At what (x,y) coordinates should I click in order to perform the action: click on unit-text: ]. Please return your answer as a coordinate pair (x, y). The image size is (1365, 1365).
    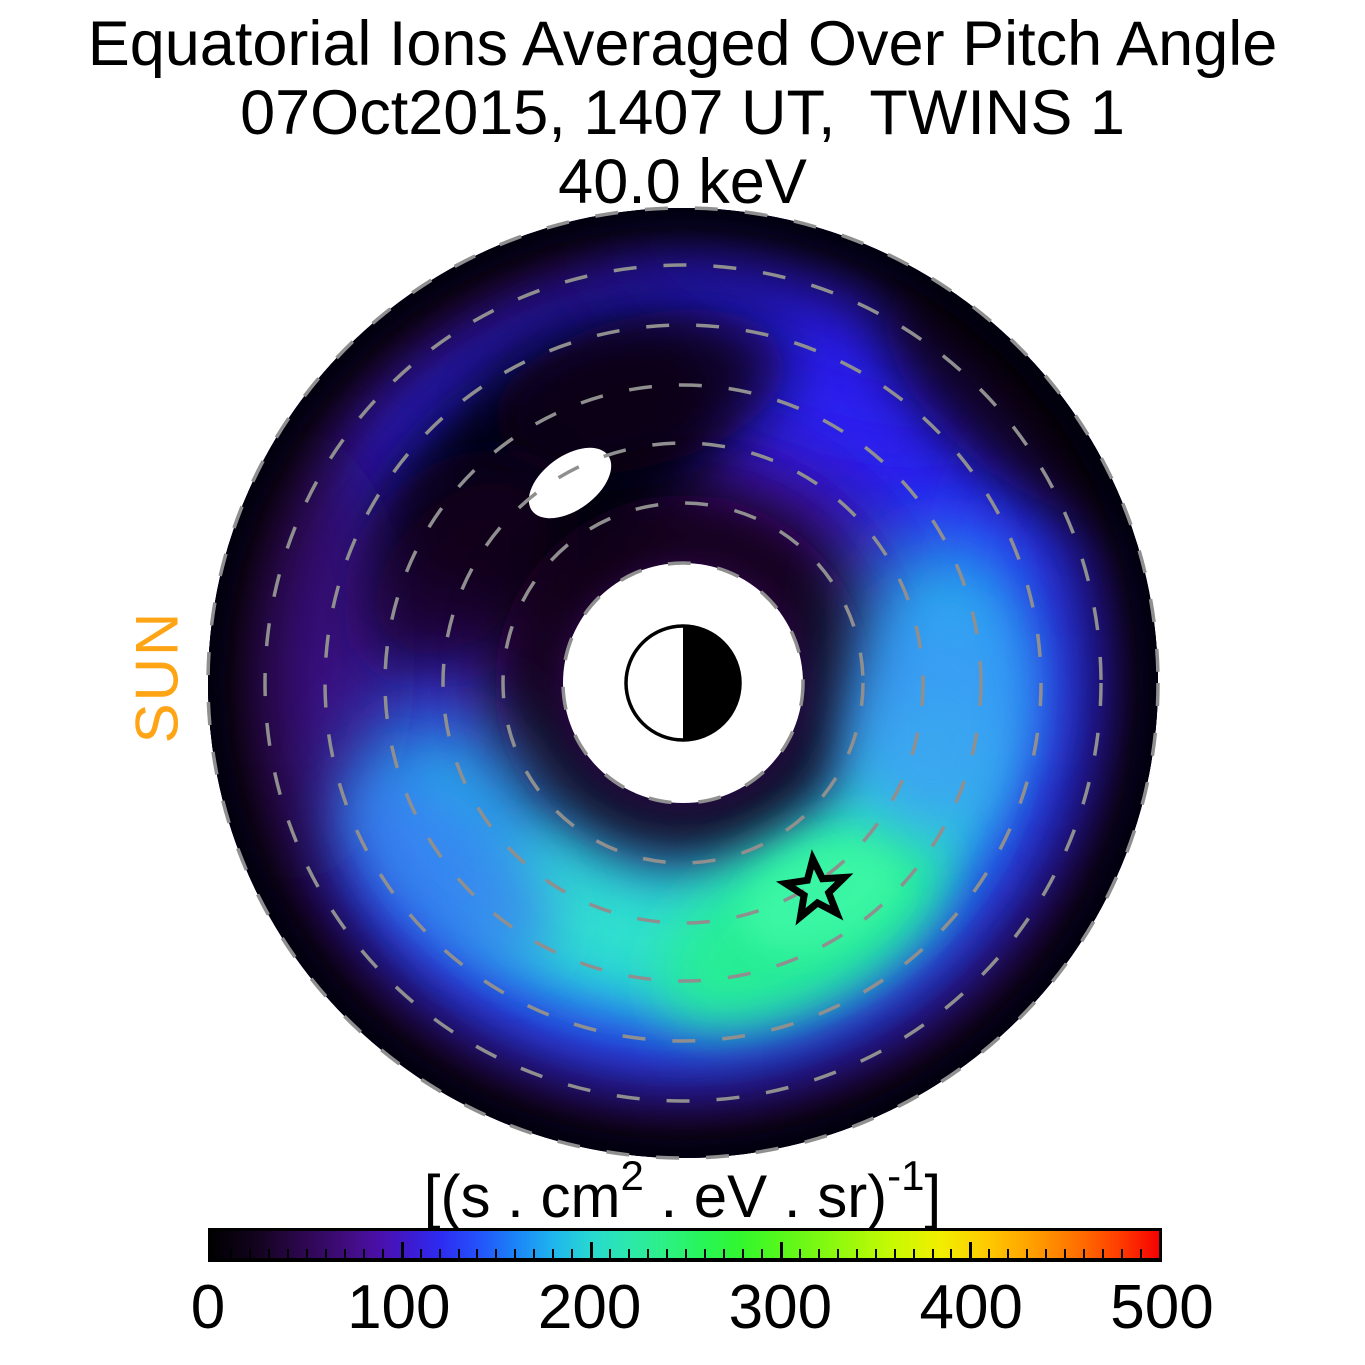
    Looking at the image, I should click on (933, 1196).